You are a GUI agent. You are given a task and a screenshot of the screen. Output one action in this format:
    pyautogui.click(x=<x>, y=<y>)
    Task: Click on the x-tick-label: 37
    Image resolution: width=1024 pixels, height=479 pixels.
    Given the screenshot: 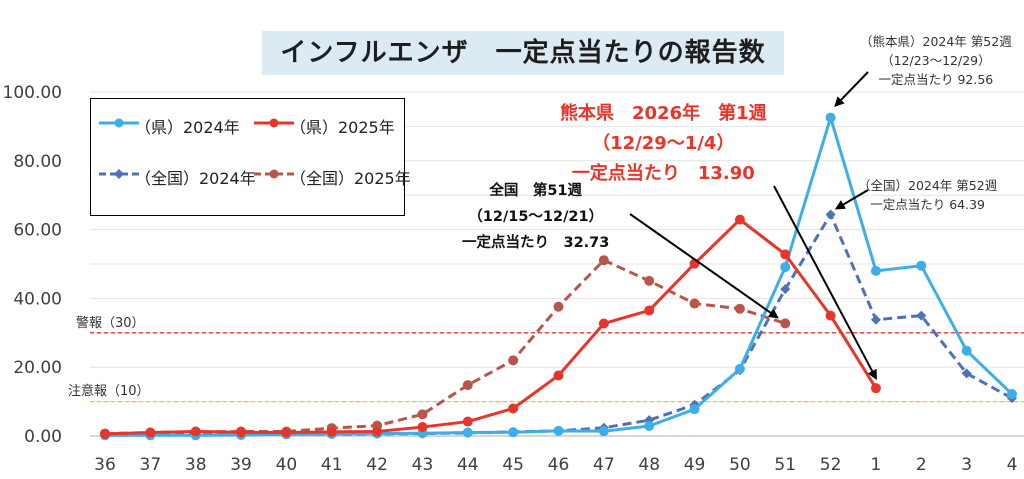 What is the action you would take?
    pyautogui.click(x=151, y=465)
    